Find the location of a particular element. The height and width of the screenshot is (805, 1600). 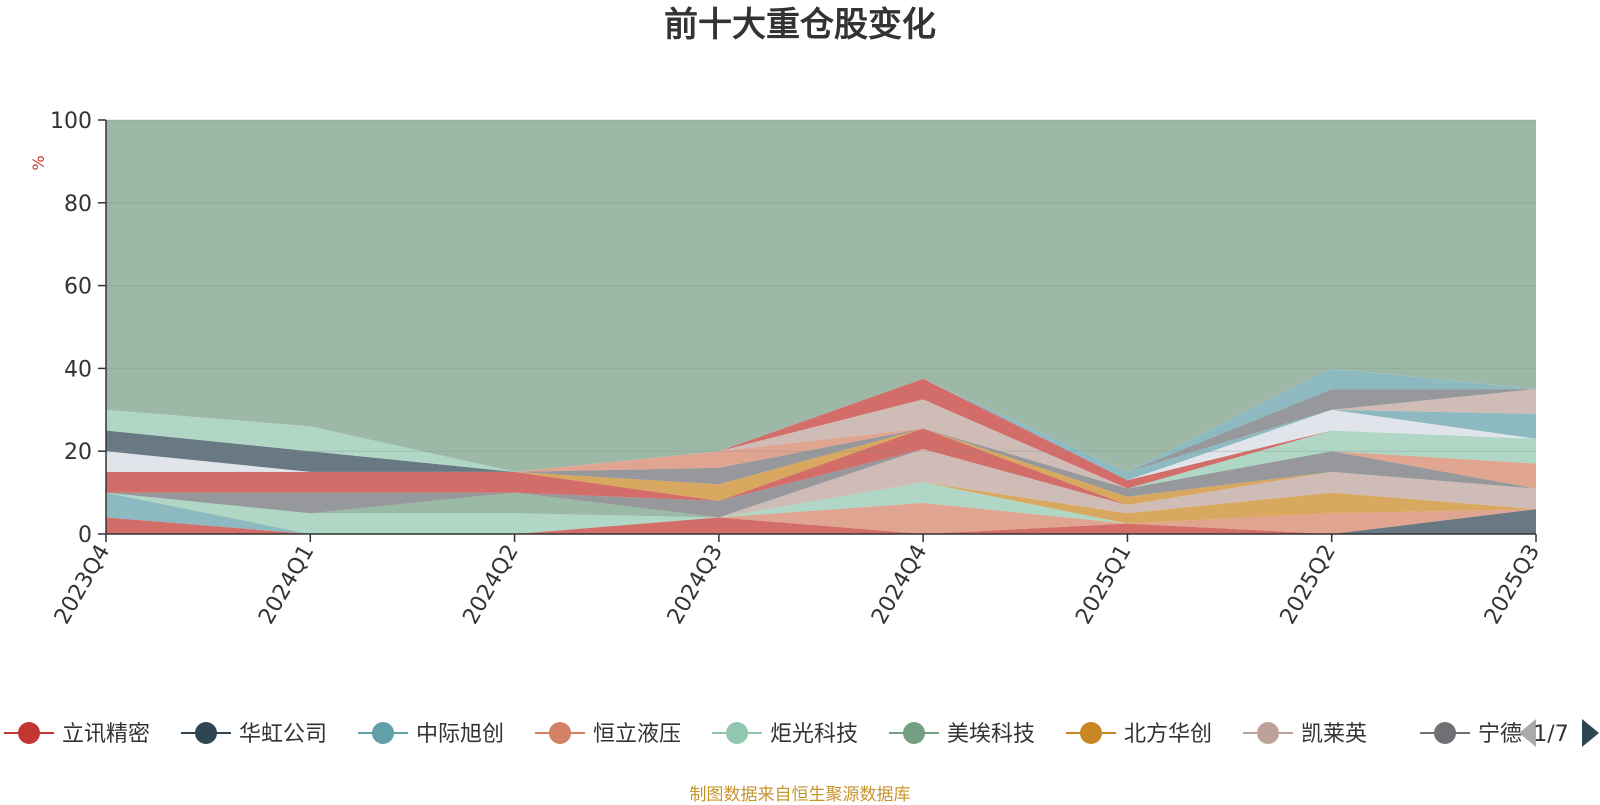

x-tick-label: 2025Q1 is located at coordinates (1103, 585).